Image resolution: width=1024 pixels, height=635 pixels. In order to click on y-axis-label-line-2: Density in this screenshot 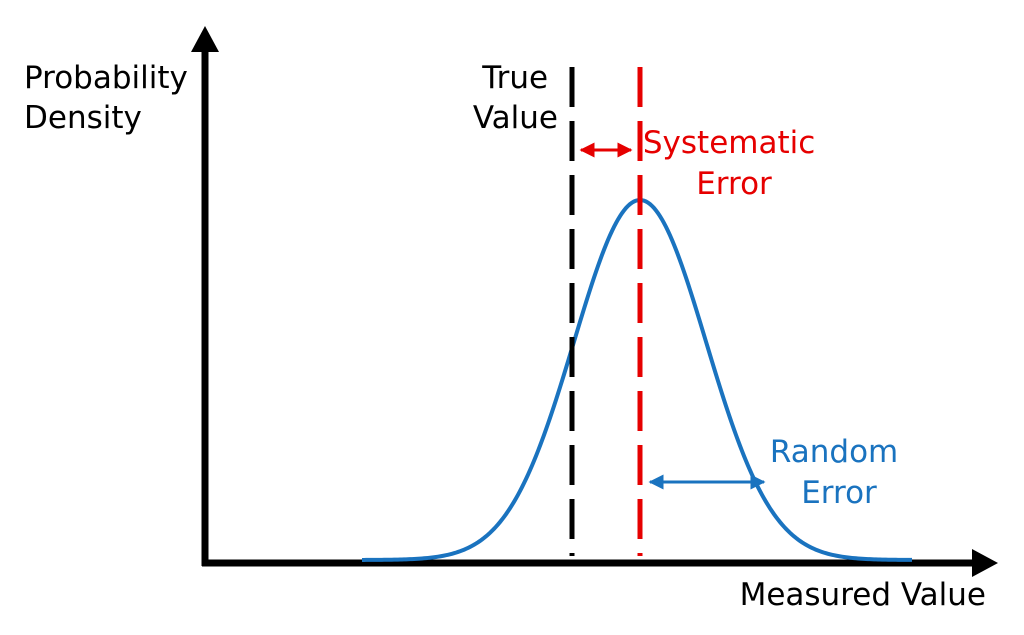, I will do `click(83, 118)`.